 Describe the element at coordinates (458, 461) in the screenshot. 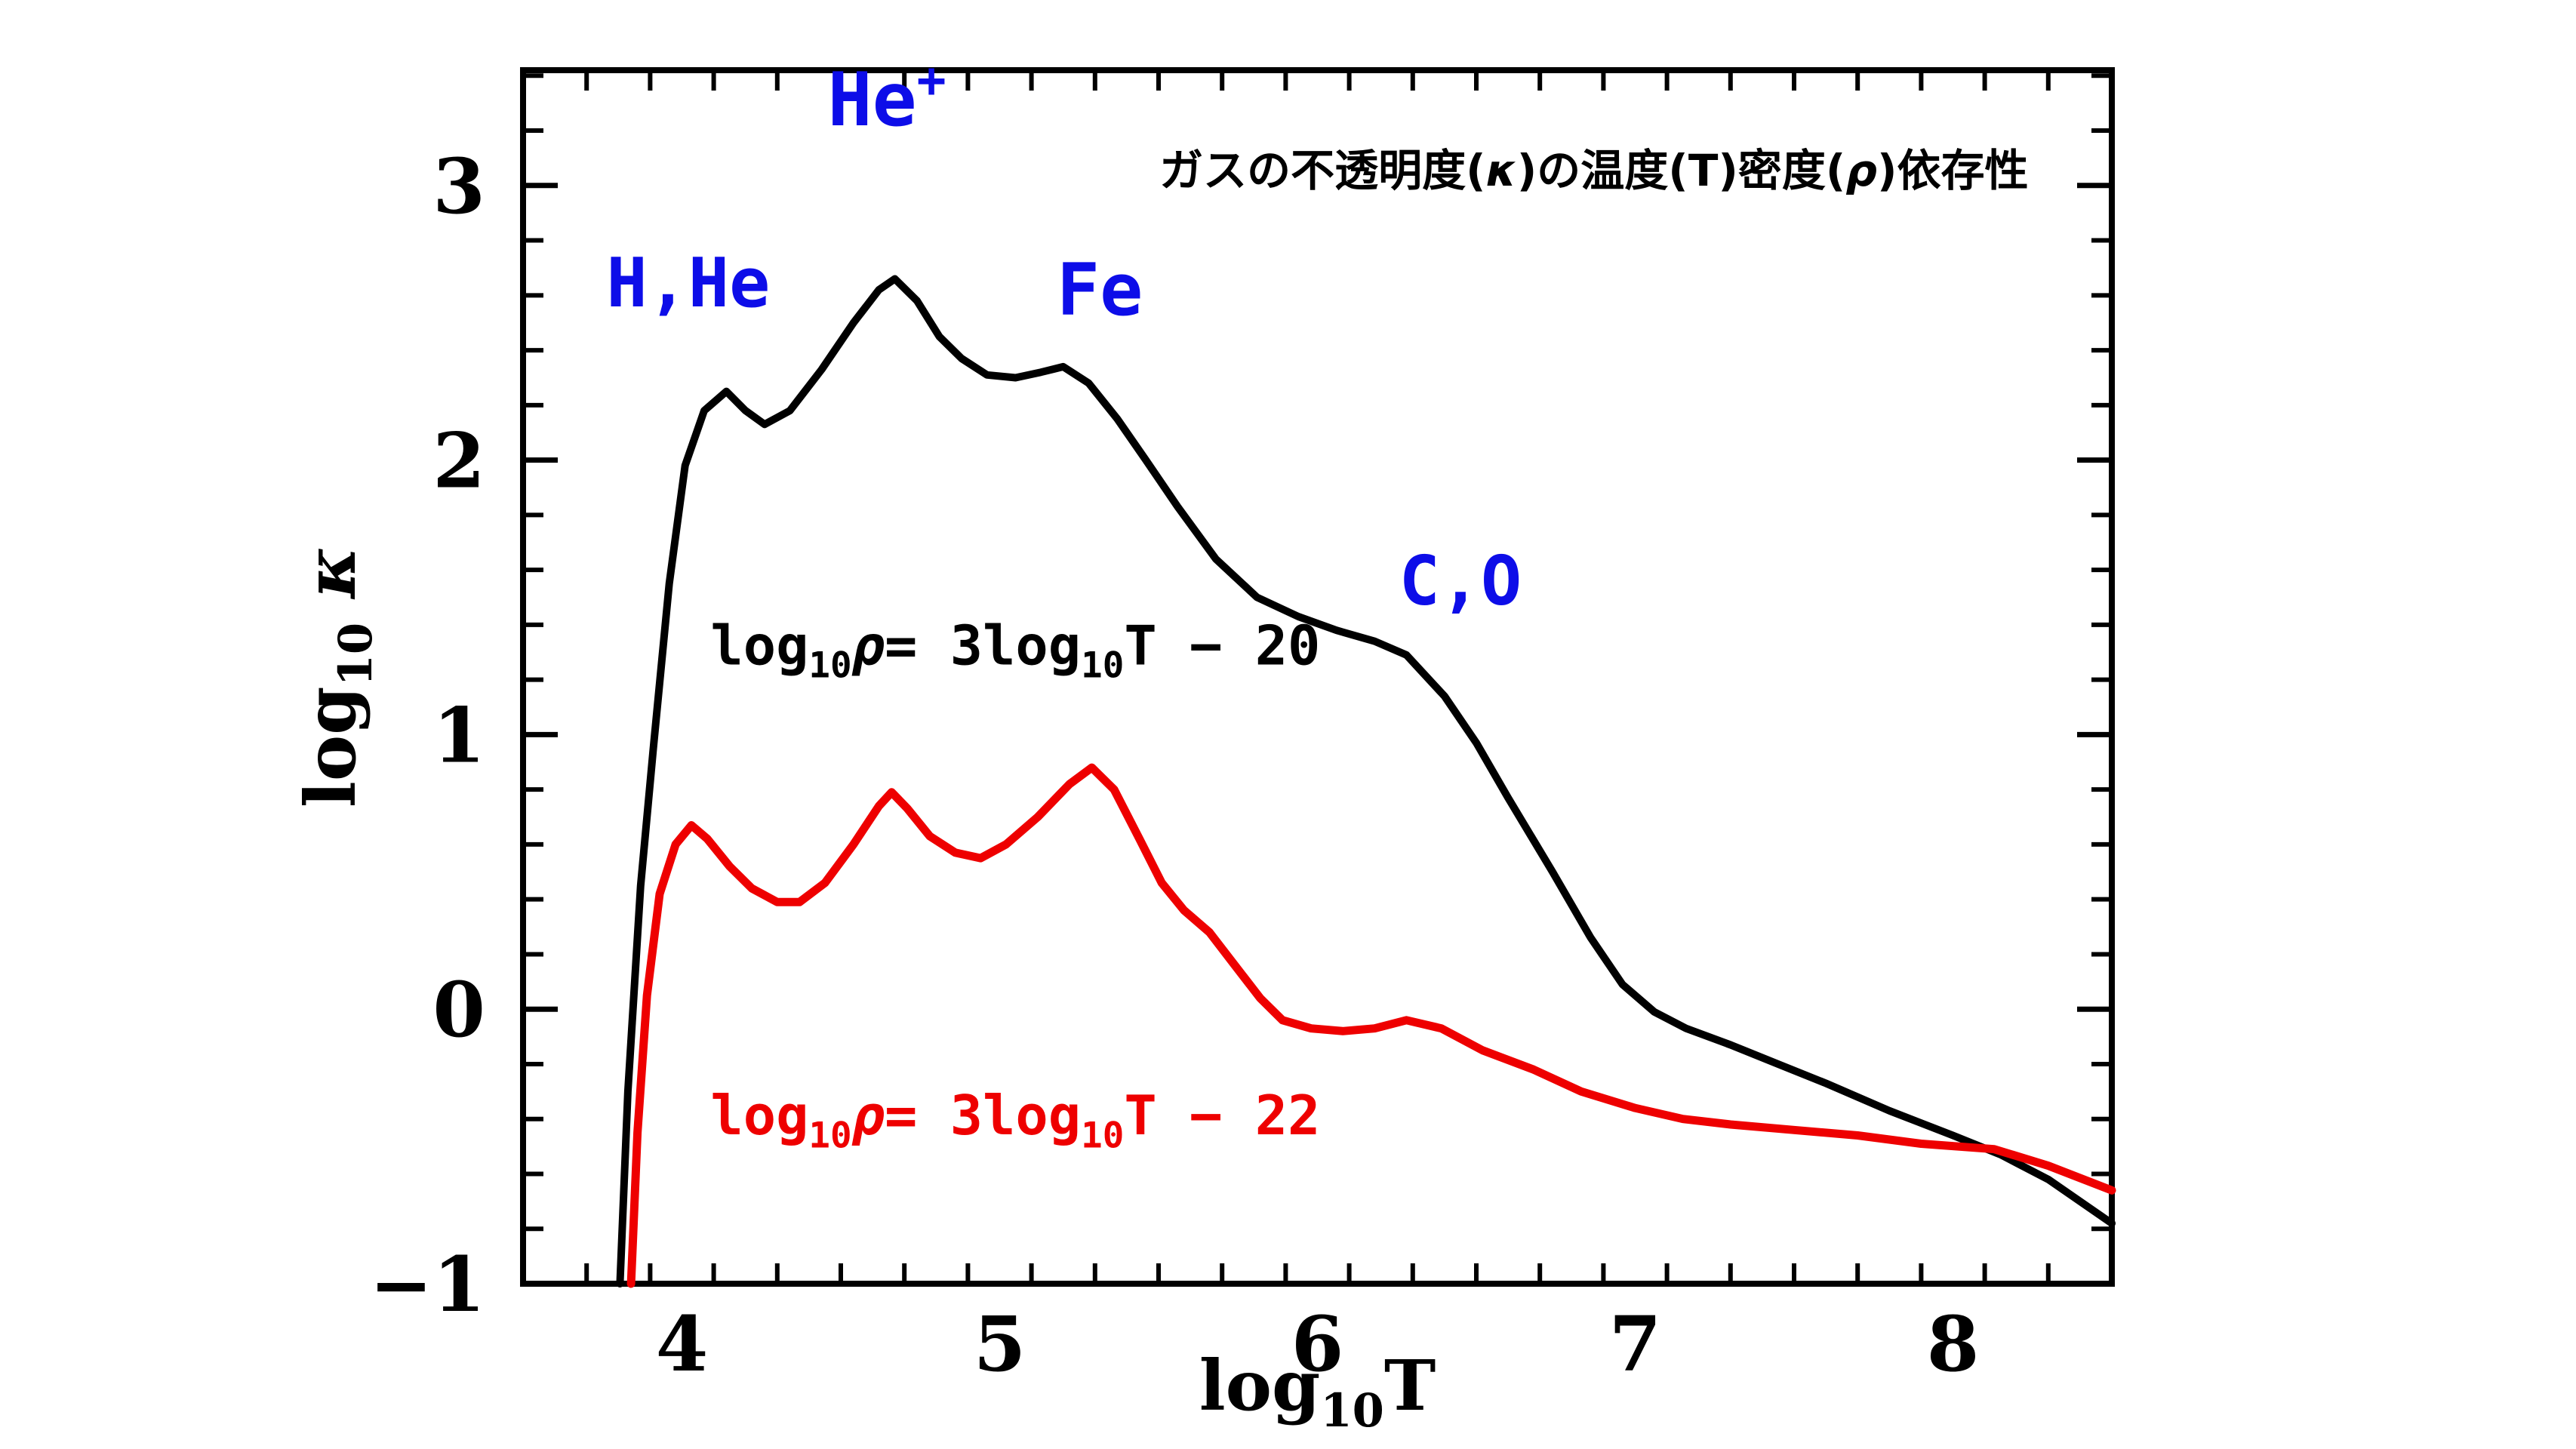

I see `y-tick-label: 2` at that location.